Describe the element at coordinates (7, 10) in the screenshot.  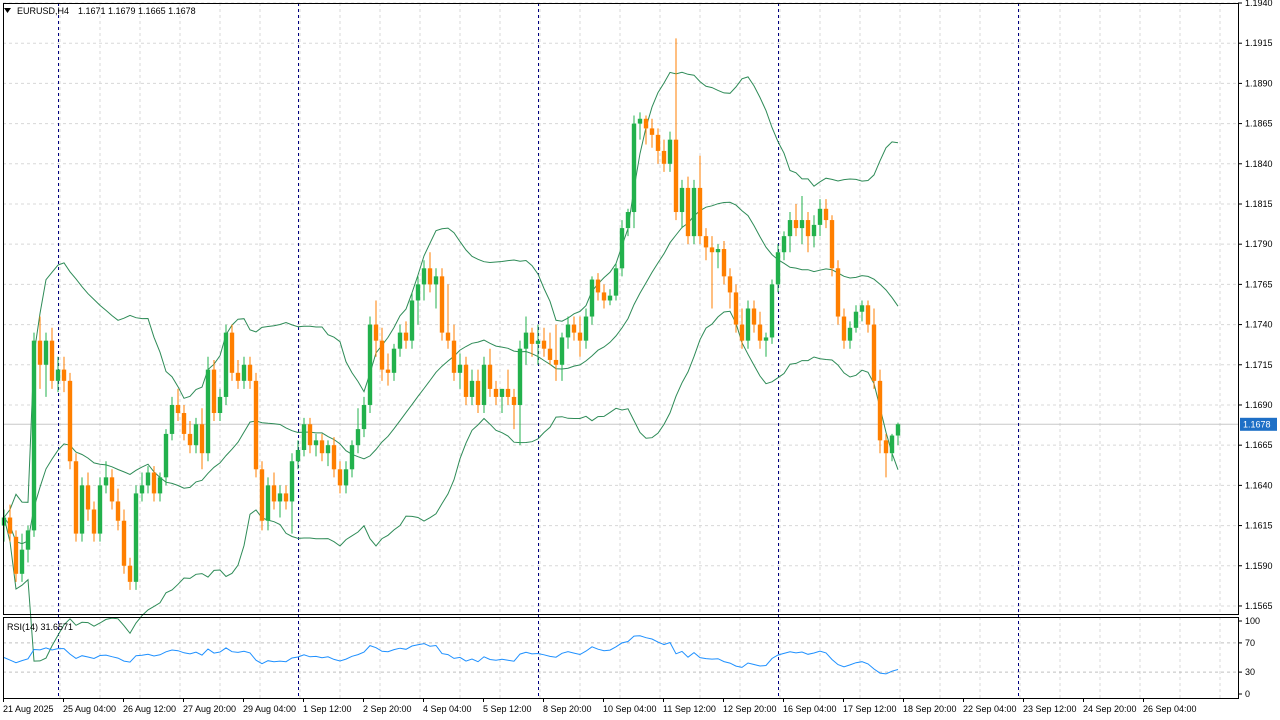
I see `triangle-down-icon` at that location.